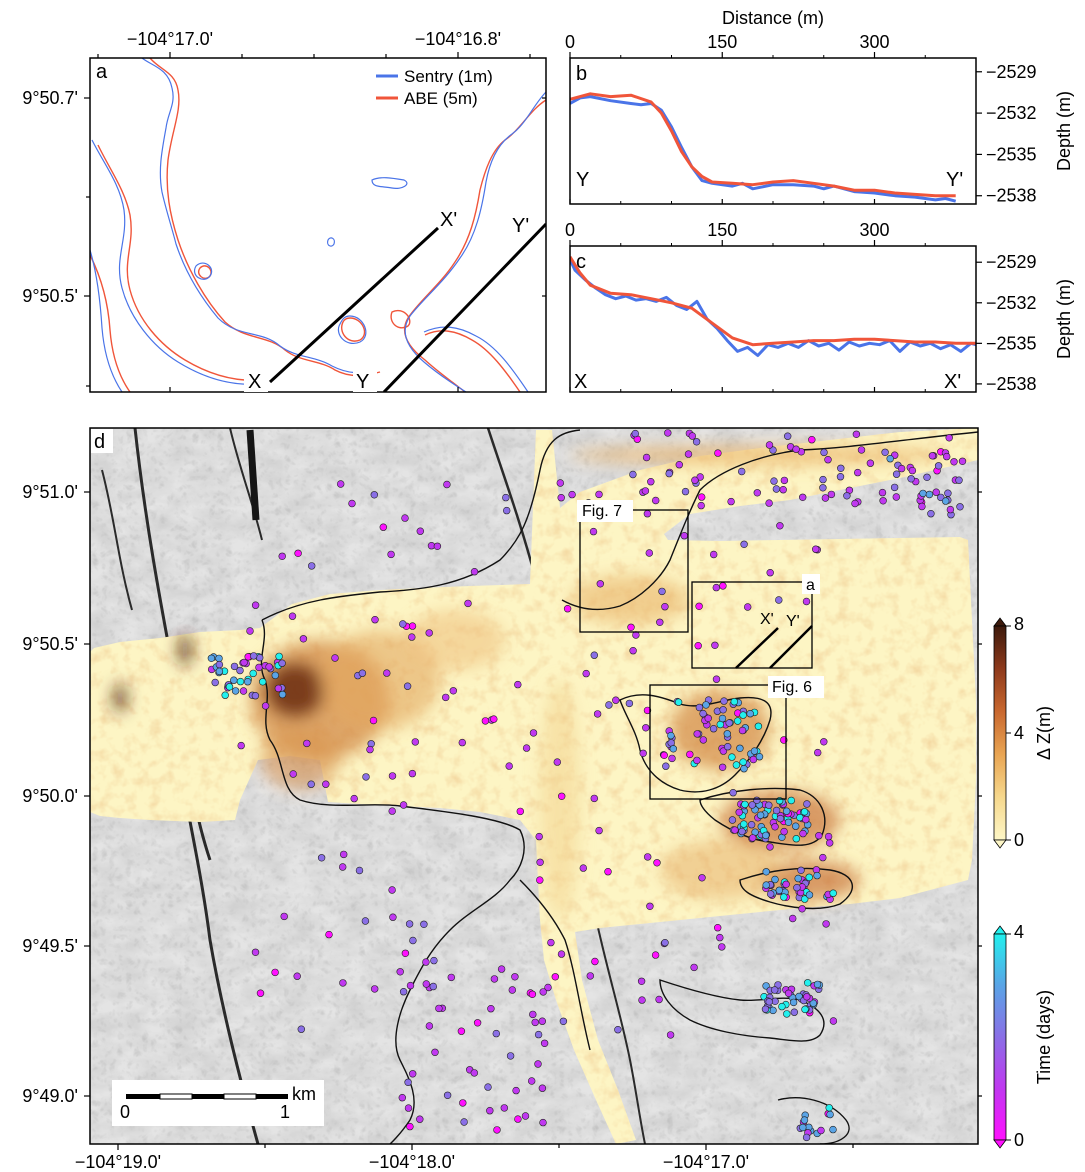  I want to click on box-panel-a, so click(752, 625).